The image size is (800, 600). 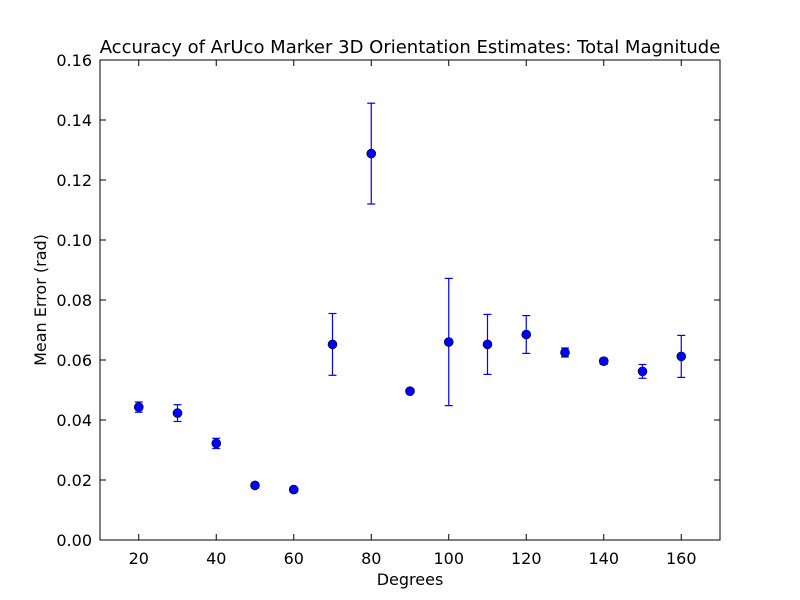 What do you see at coordinates (681, 558) in the screenshot?
I see `x-tick-label: 160` at bounding box center [681, 558].